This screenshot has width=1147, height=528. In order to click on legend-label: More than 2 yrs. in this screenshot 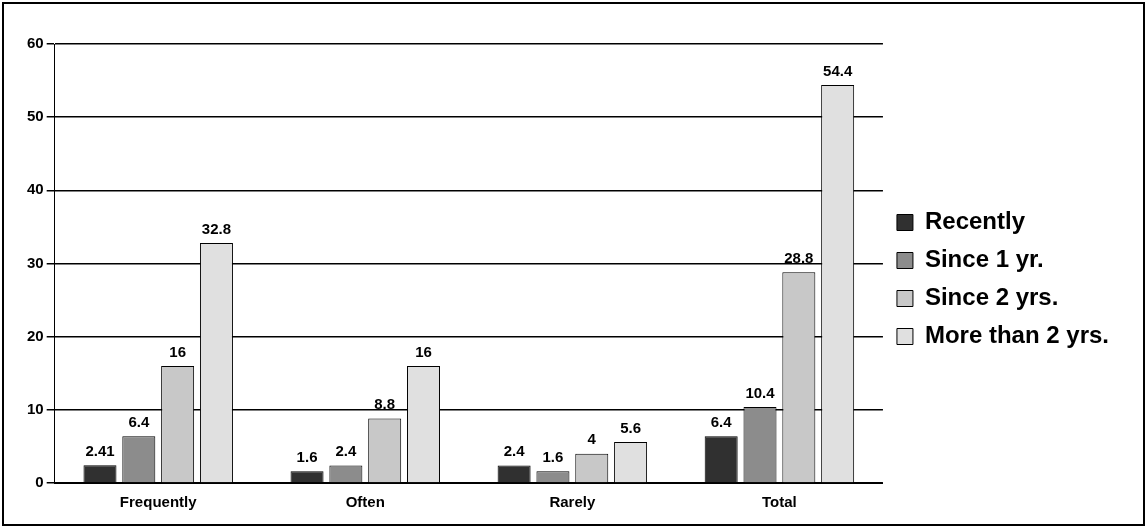, I will do `click(1017, 335)`.